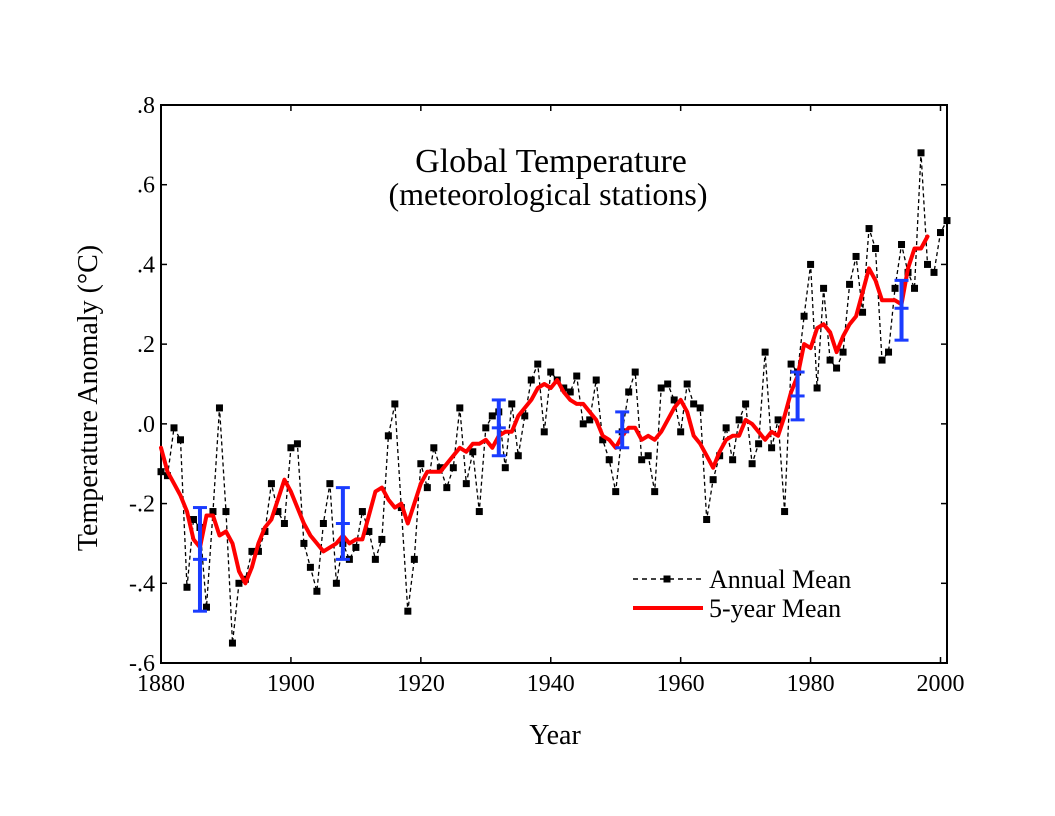  Describe the element at coordinates (146, 425) in the screenshot. I see `y-tick-label: .0` at that location.